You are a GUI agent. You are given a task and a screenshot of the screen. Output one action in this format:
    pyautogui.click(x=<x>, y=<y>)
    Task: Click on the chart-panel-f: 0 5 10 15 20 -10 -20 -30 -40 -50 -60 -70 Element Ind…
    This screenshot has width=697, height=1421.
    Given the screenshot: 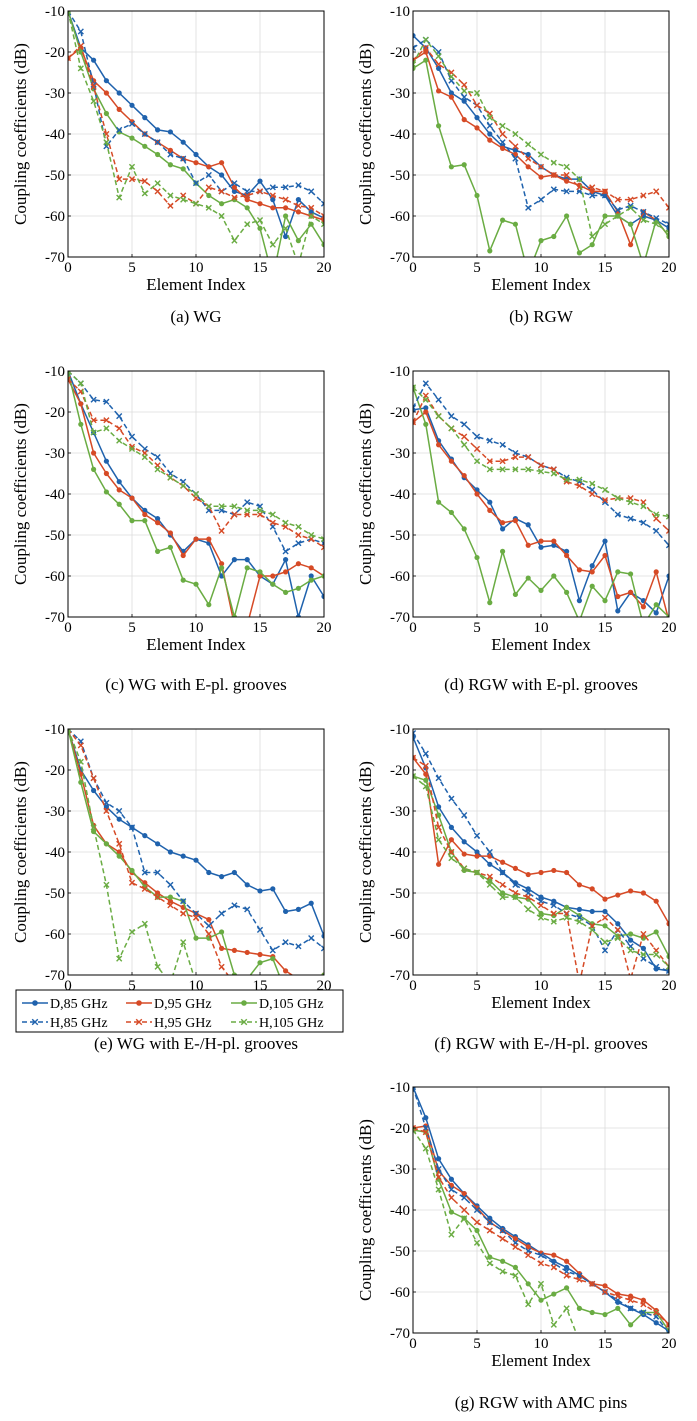 What is the action you would take?
    pyautogui.click(x=516, y=887)
    